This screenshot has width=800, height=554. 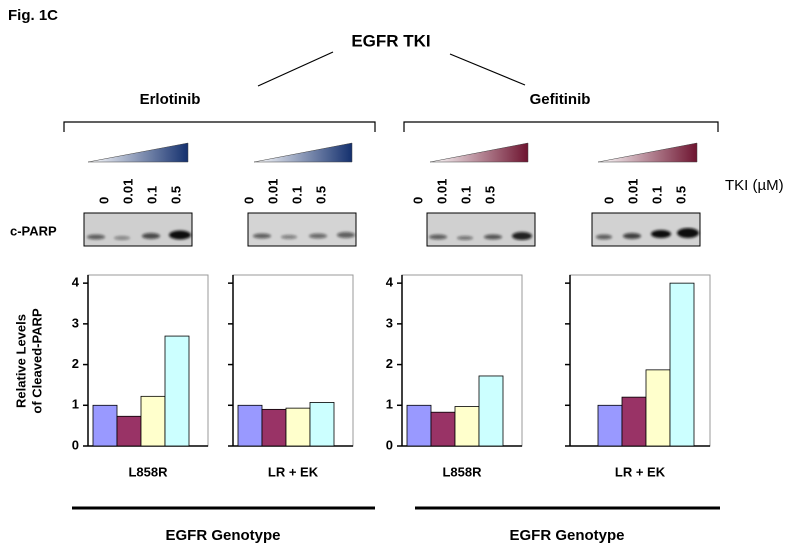 I want to click on drug-label: Erlotinib, so click(x=170, y=99).